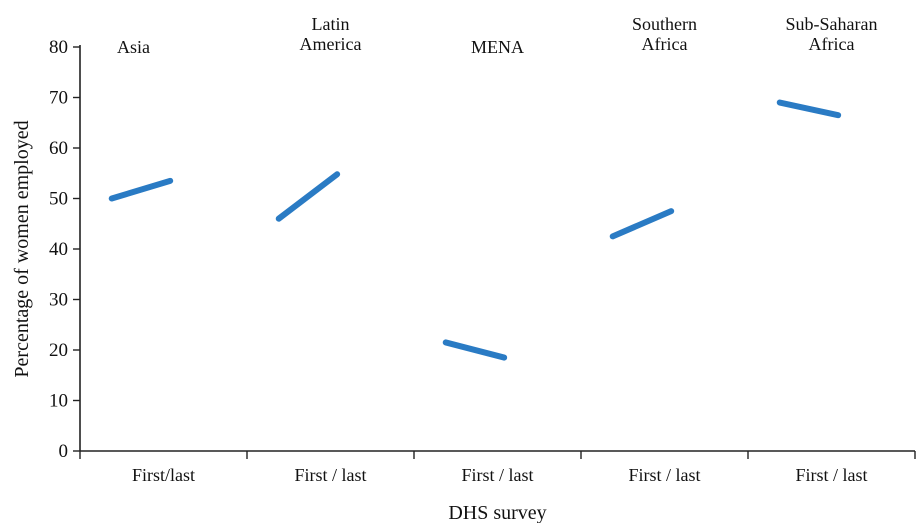  I want to click on panel-label: Sub-Saharan, so click(832, 24).